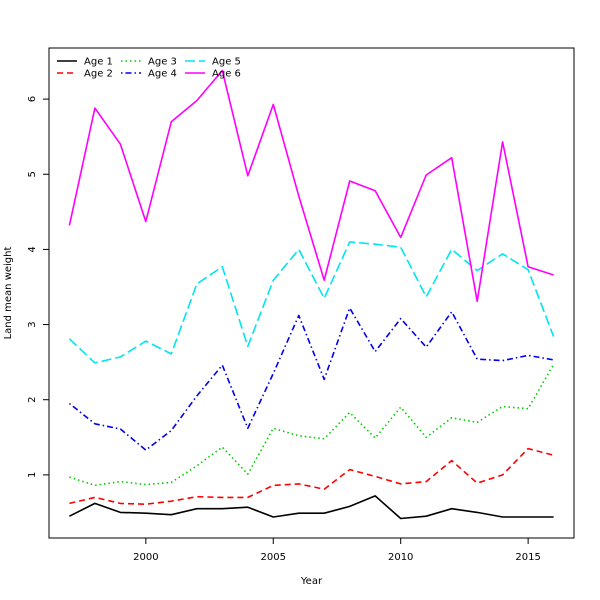 The width and height of the screenshot is (600, 600). I want to click on y-tick-label: 2, so click(32, 400).